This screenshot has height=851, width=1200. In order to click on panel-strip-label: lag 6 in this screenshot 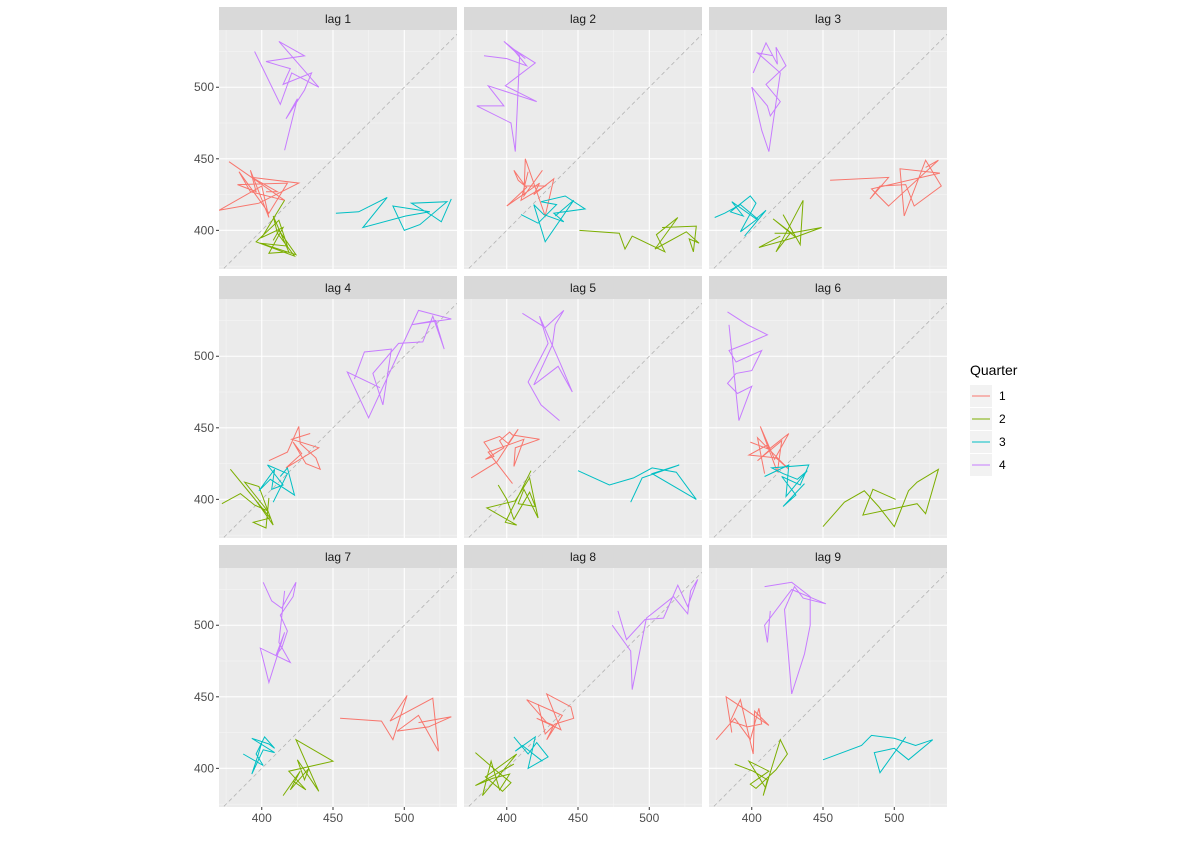, I will do `click(828, 288)`.